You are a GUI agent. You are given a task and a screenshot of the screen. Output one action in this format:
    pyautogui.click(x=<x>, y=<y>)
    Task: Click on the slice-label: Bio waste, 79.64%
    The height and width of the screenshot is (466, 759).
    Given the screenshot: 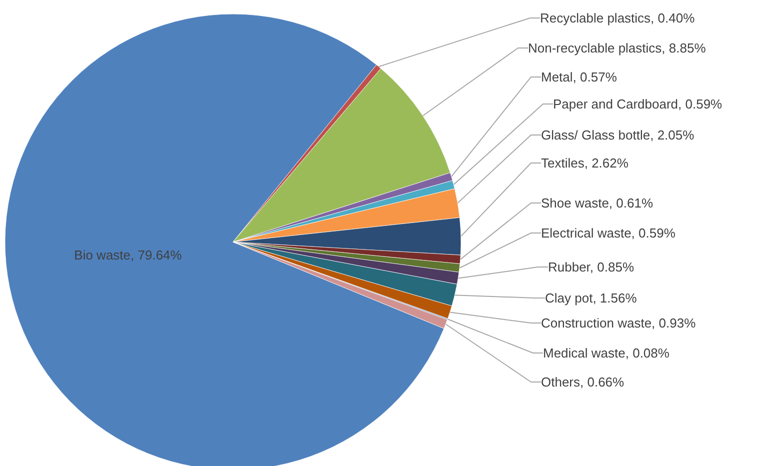 What is the action you would take?
    pyautogui.click(x=128, y=255)
    